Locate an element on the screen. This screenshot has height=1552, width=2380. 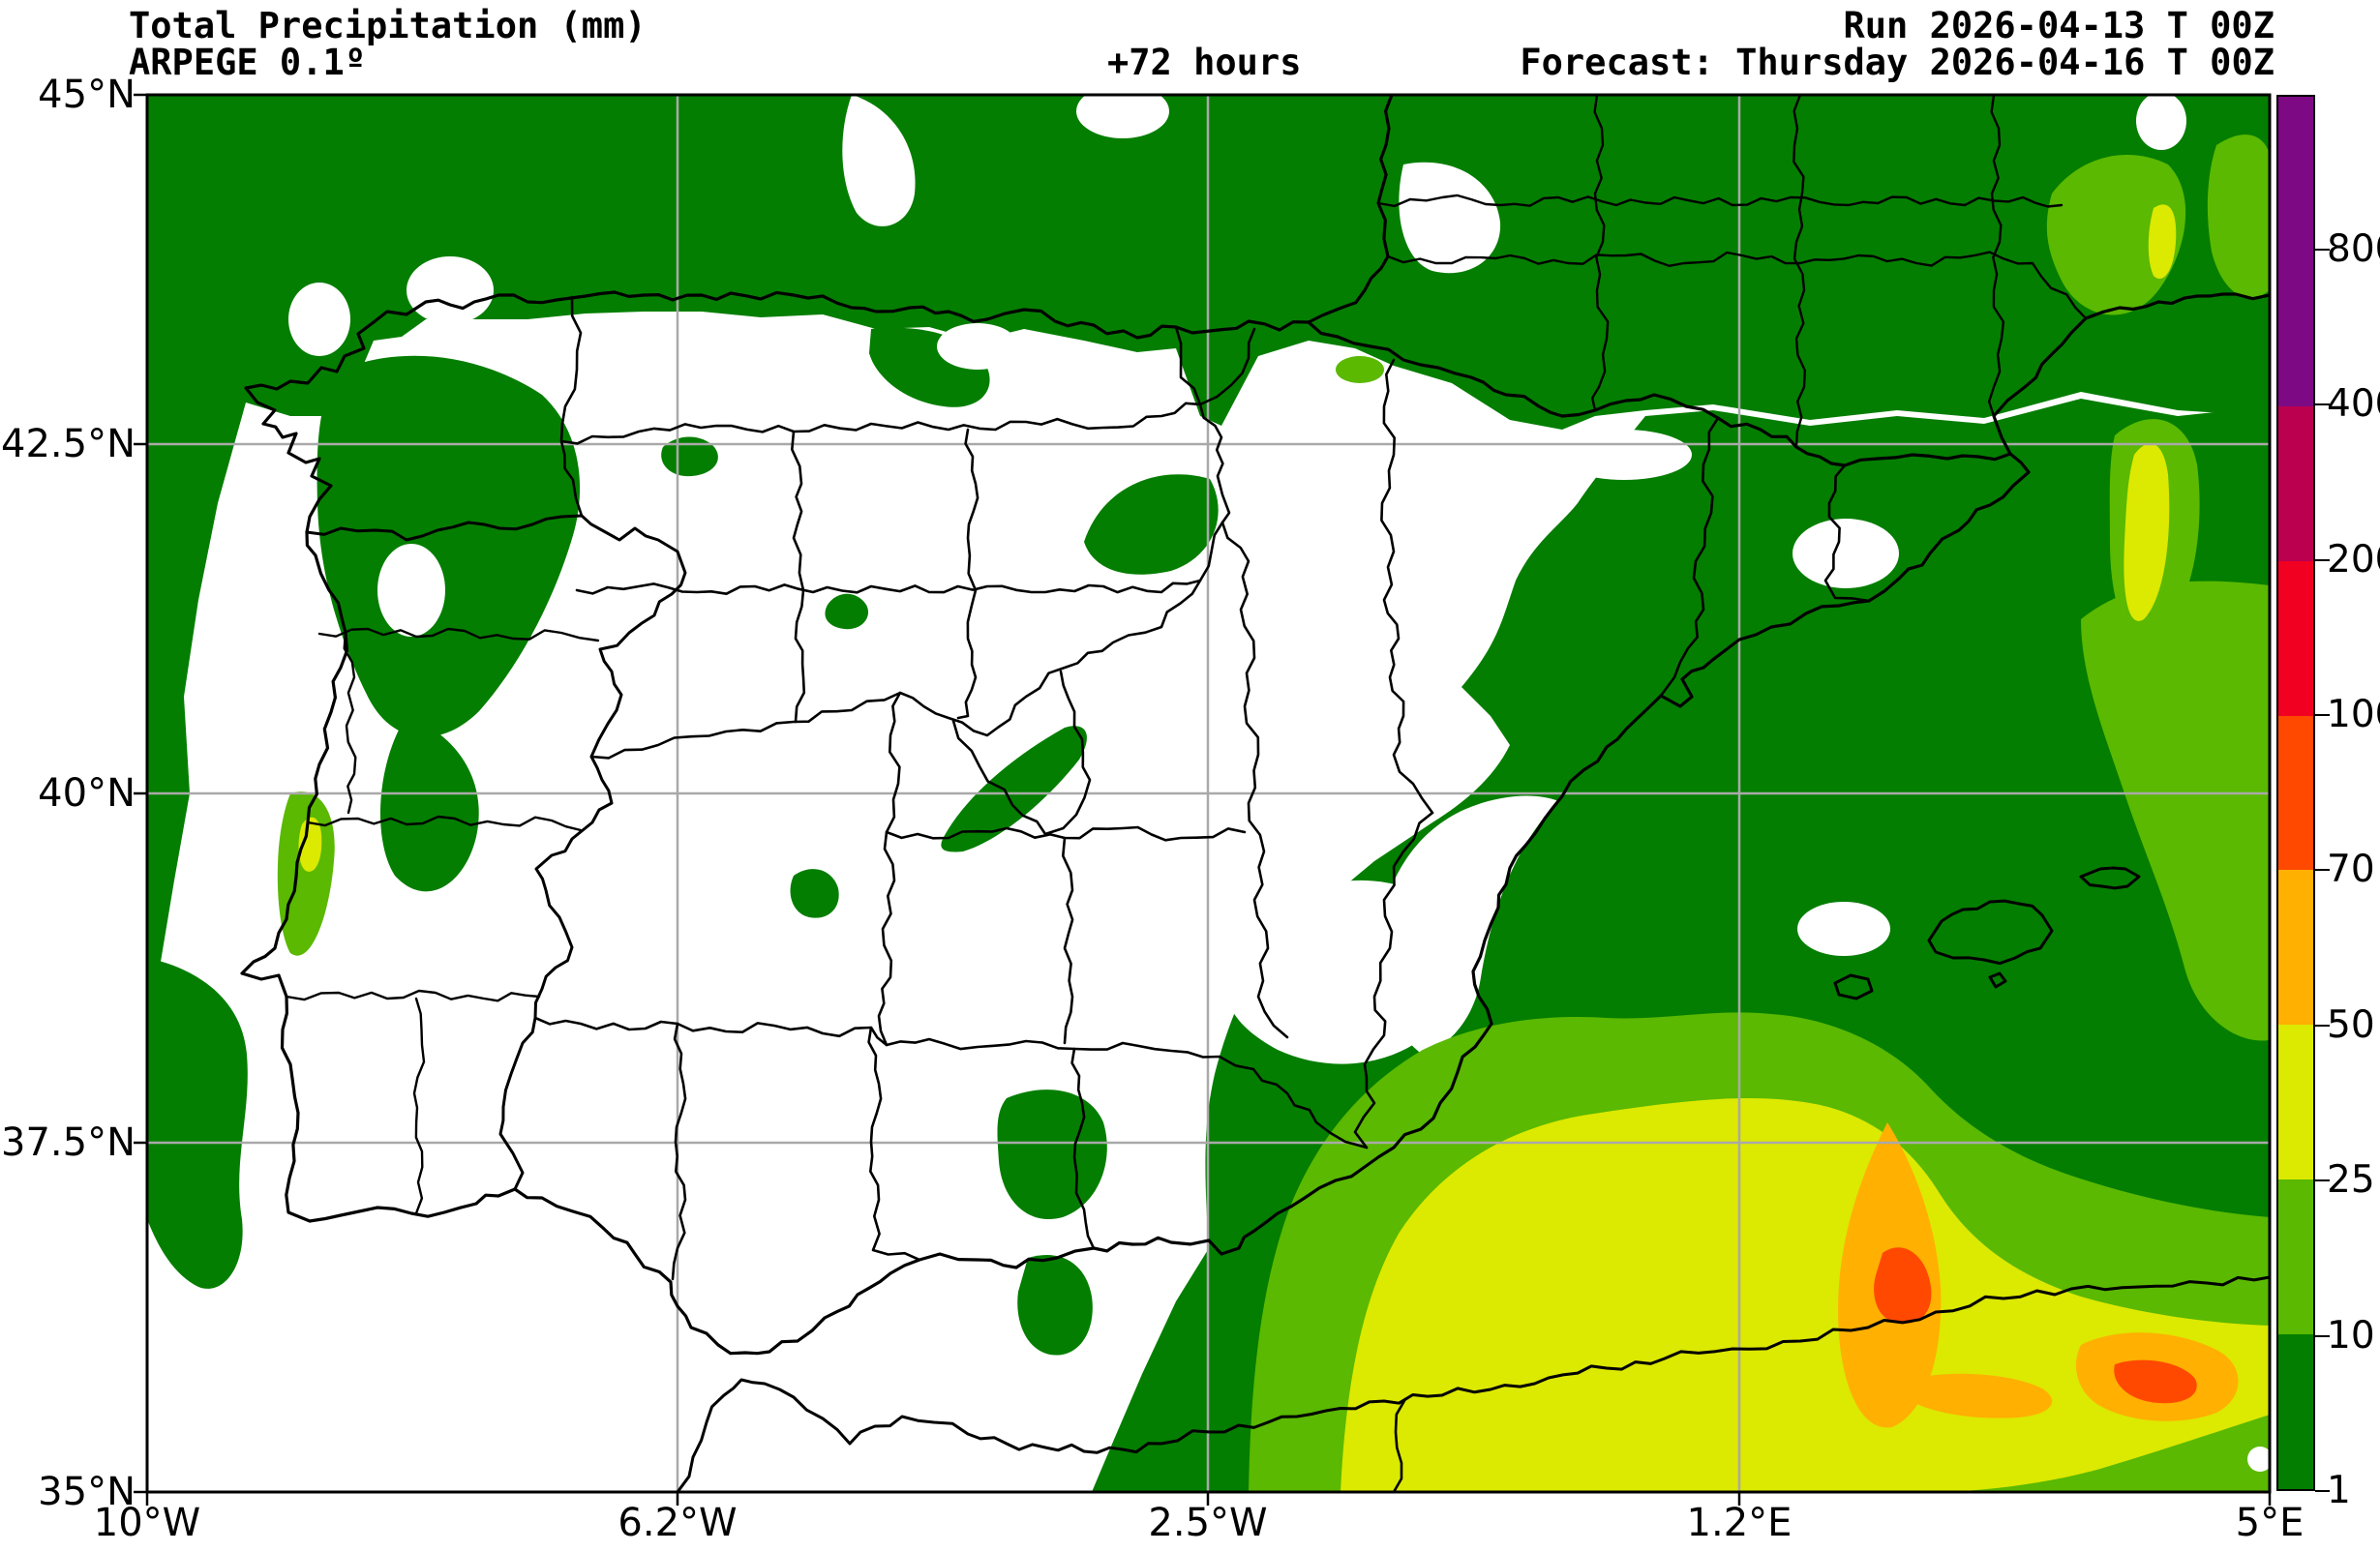
lat-label-35n: 35°N is located at coordinates (87, 1492).